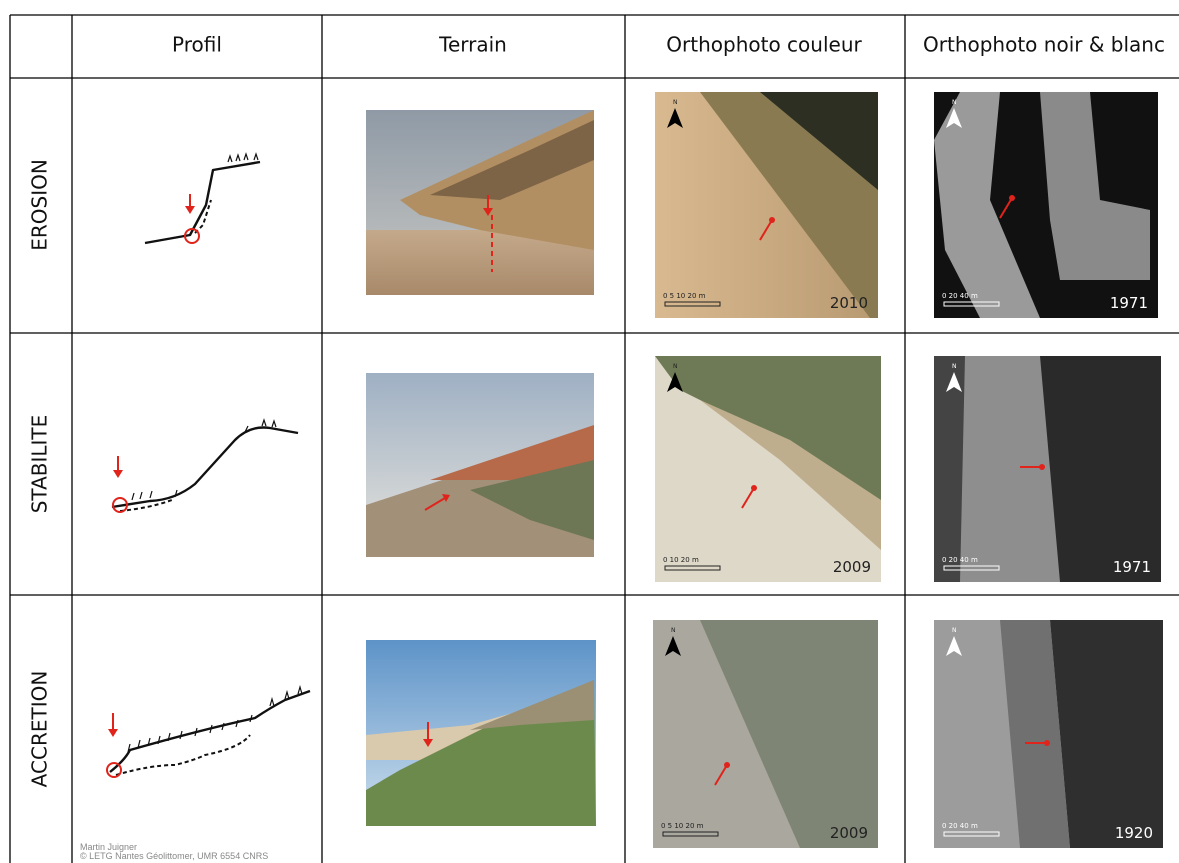 This screenshot has height=863, width=1179. I want to click on row-label: EROSION, so click(40, 205).